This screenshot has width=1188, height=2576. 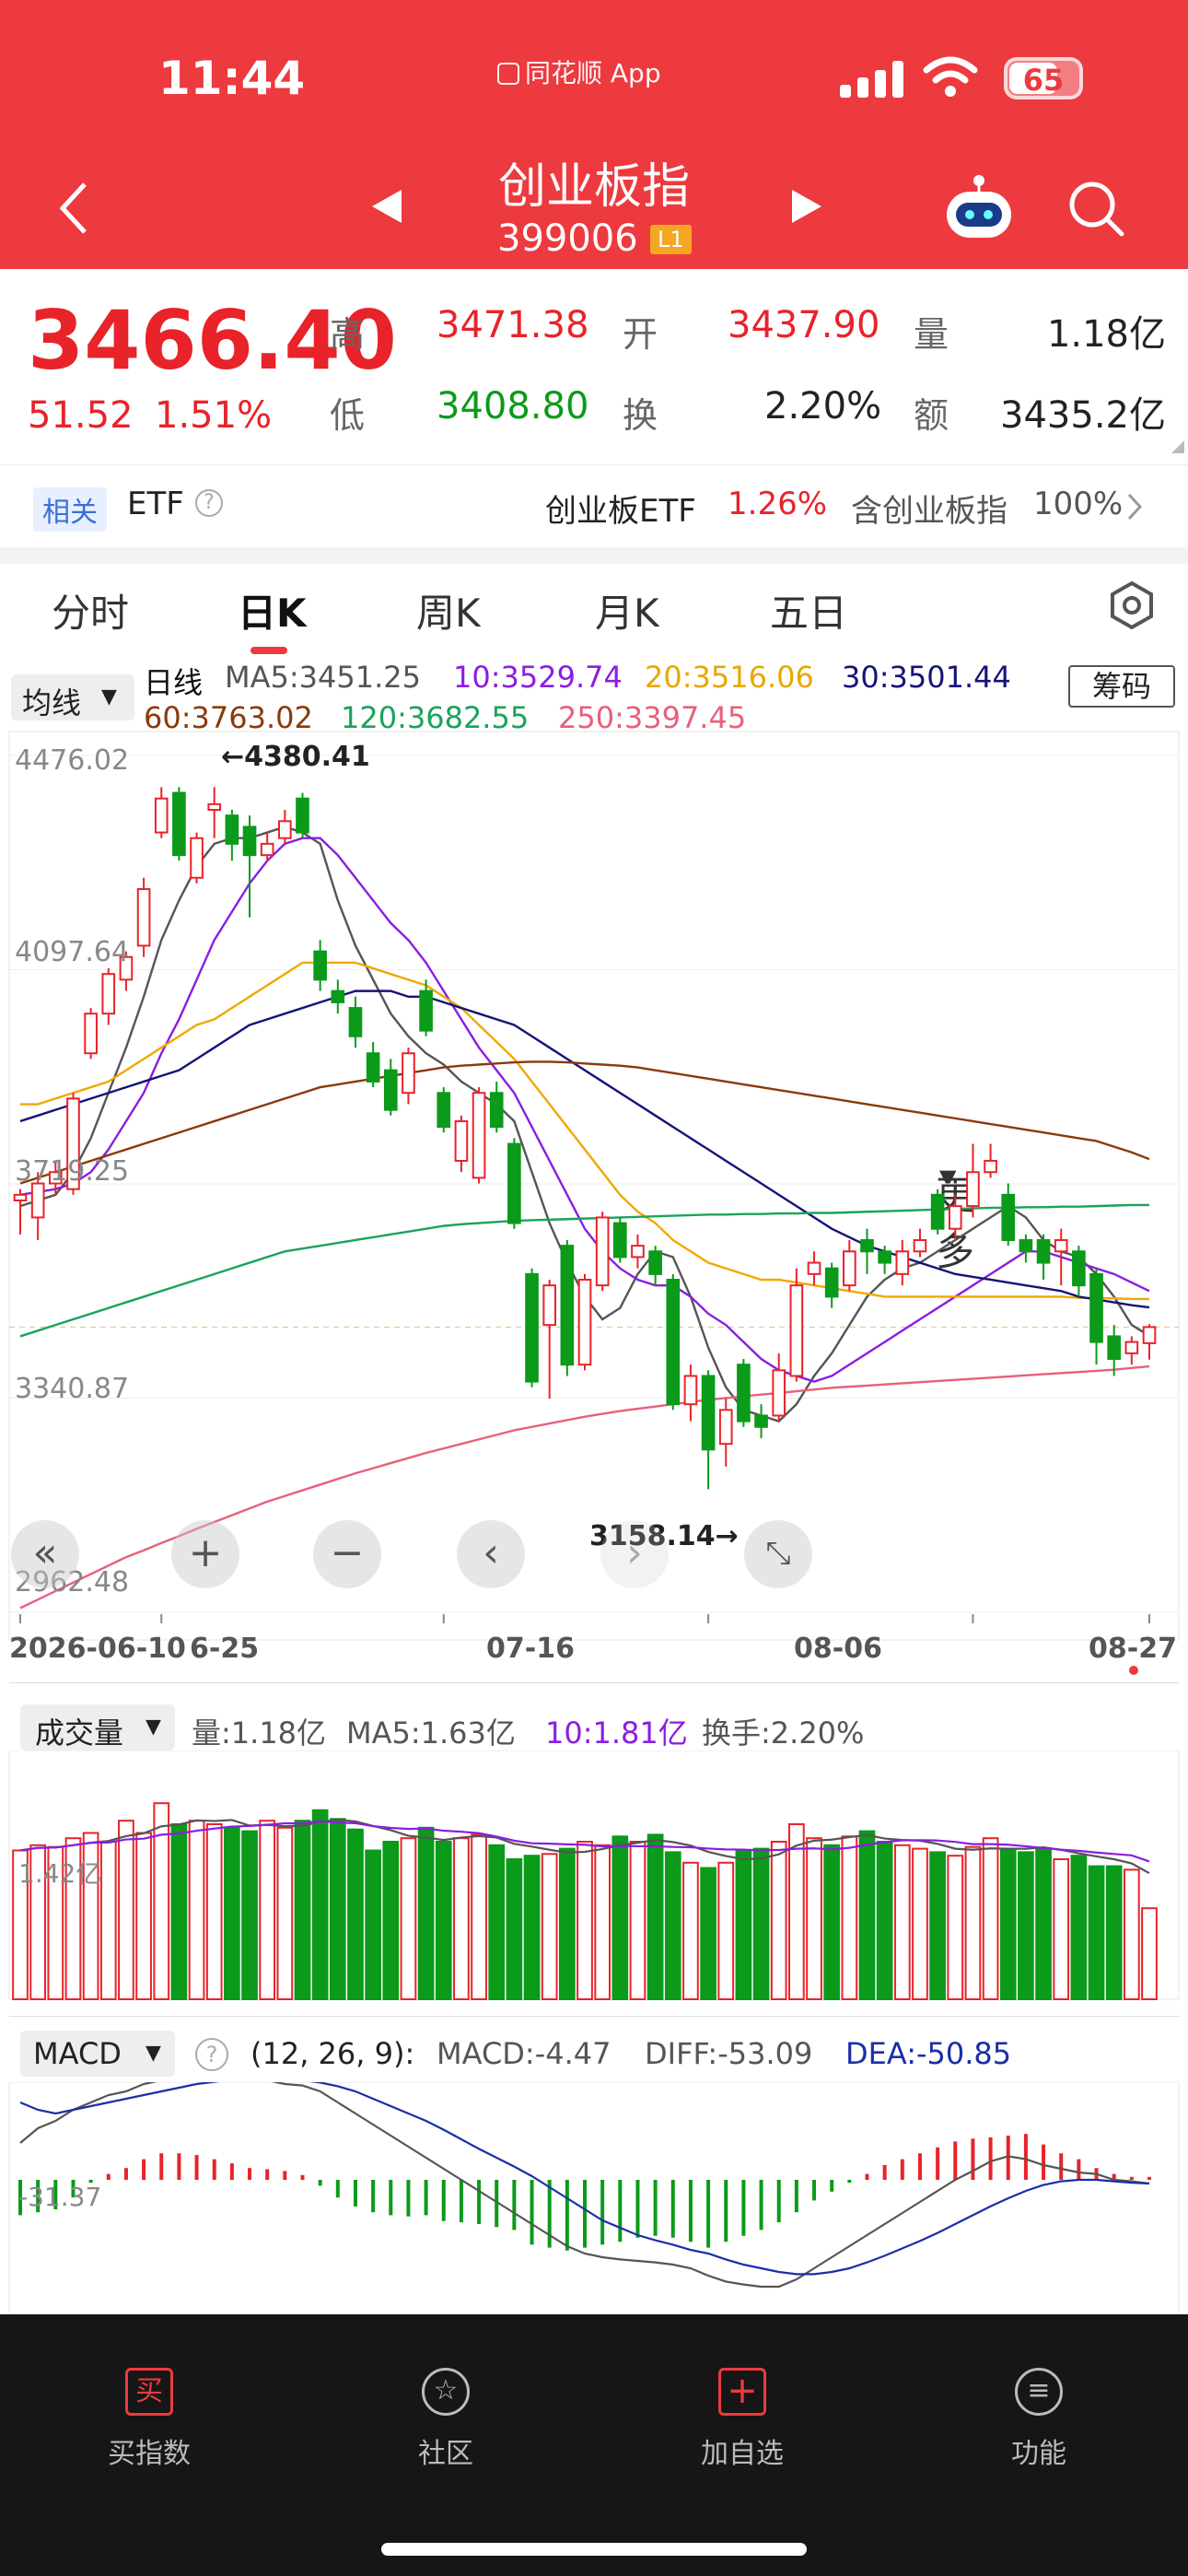 What do you see at coordinates (72, 1389) in the screenshot?
I see `y-axis-tick: 3340.87` at bounding box center [72, 1389].